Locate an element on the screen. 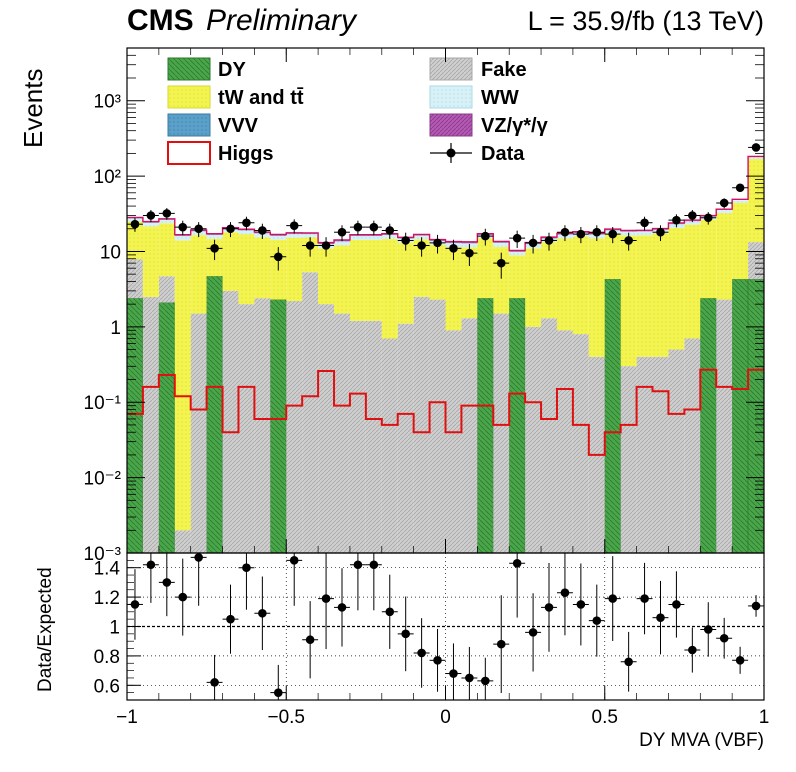 This screenshot has width=796, height=772. legend-entry-vvv: VVV is located at coordinates (213, 125).